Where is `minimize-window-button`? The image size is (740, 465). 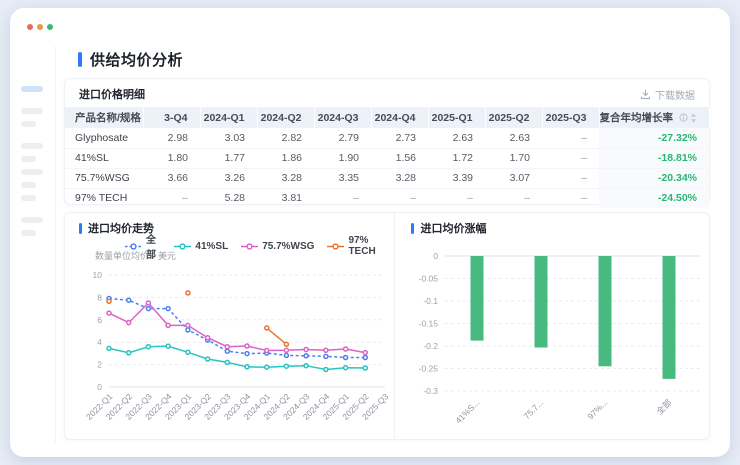
minimize-window-button is located at coordinates (40, 27).